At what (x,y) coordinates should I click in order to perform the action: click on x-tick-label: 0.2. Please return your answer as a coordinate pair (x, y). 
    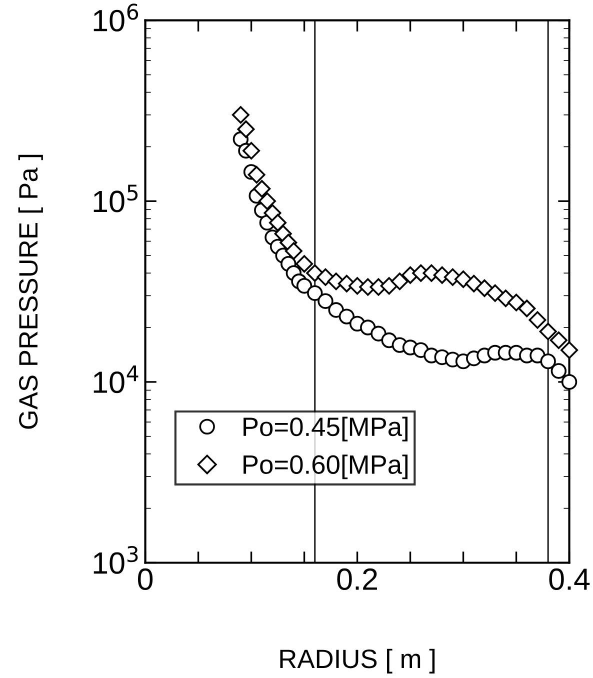
    Looking at the image, I should click on (357, 579).